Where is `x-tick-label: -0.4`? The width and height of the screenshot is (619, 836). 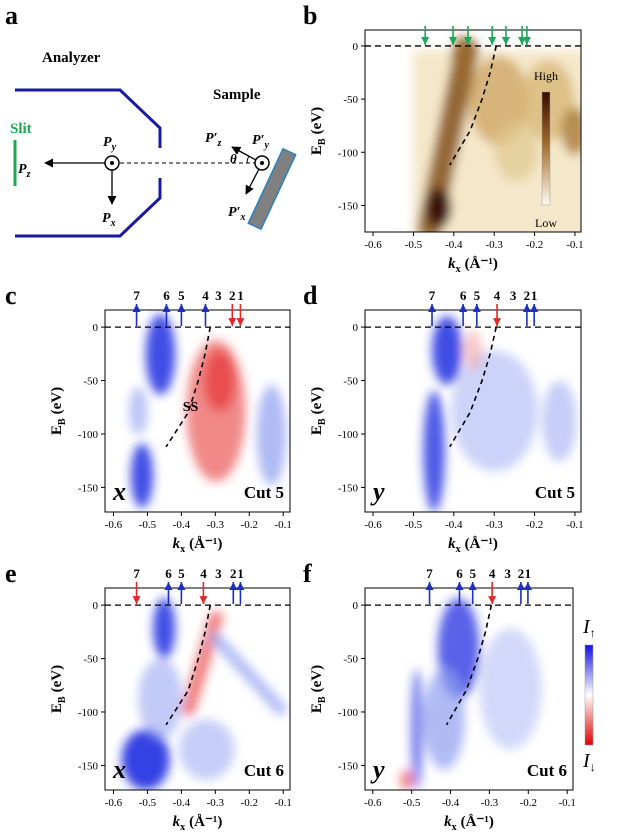
x-tick-label: -0.4 is located at coordinates (451, 803).